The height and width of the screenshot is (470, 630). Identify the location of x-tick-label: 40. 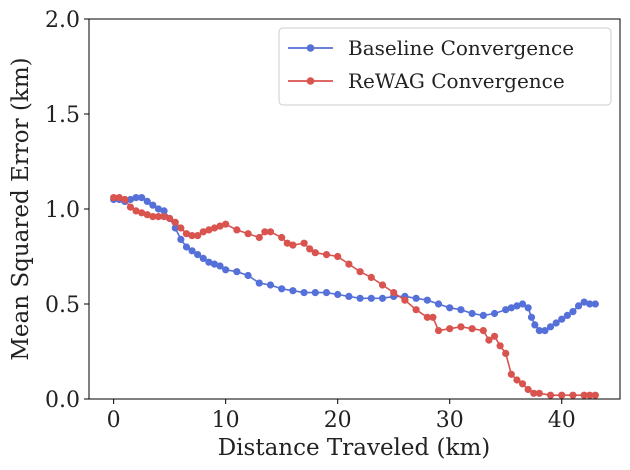
(562, 420).